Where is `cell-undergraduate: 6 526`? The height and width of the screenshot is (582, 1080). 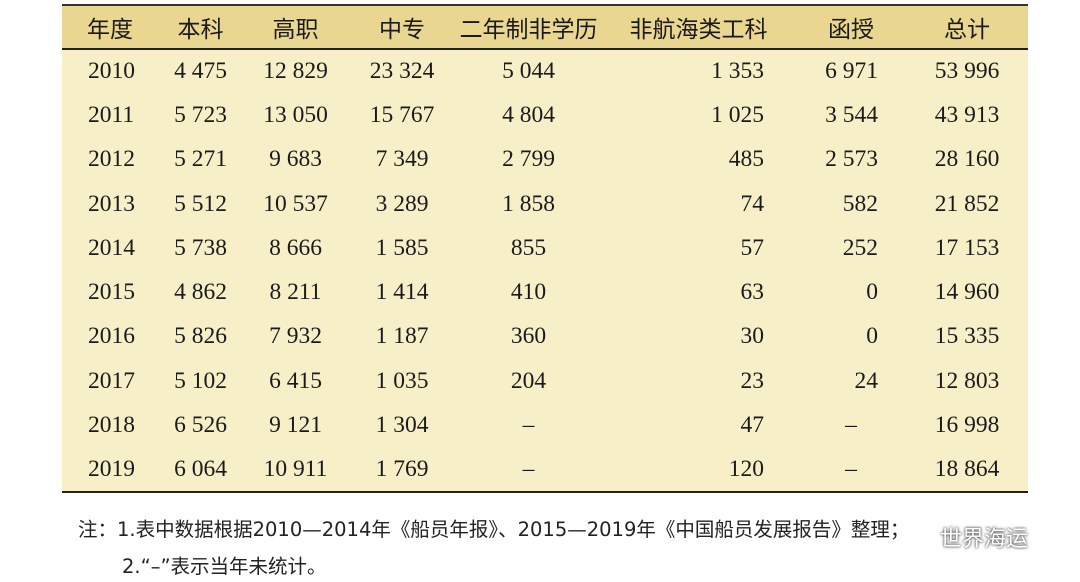 cell-undergraduate: 6 526 is located at coordinates (200, 425).